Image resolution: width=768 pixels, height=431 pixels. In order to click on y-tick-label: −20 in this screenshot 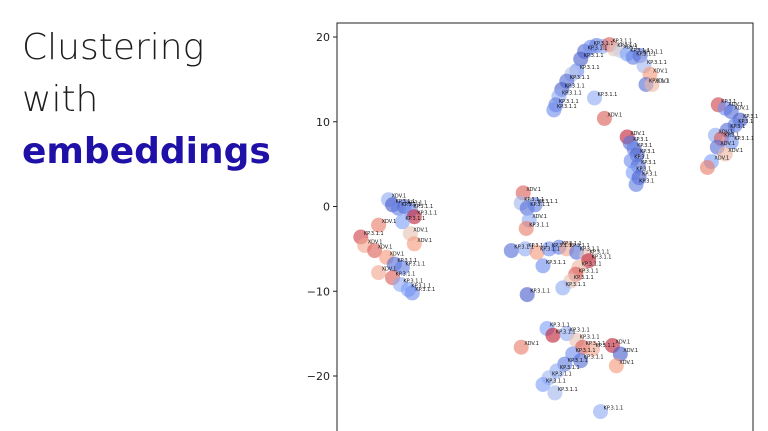, I will do `click(318, 376)`.